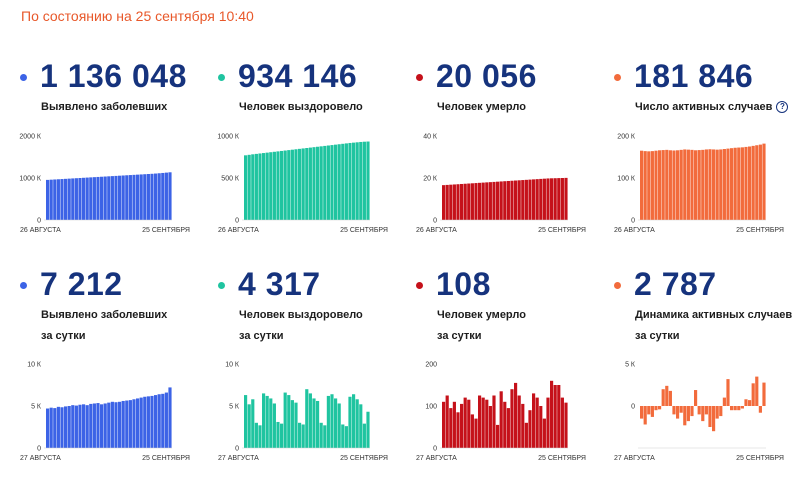 The image size is (800, 496). Describe the element at coordinates (39, 221) in the screenshot. I see `y-tick-label: 0` at that location.